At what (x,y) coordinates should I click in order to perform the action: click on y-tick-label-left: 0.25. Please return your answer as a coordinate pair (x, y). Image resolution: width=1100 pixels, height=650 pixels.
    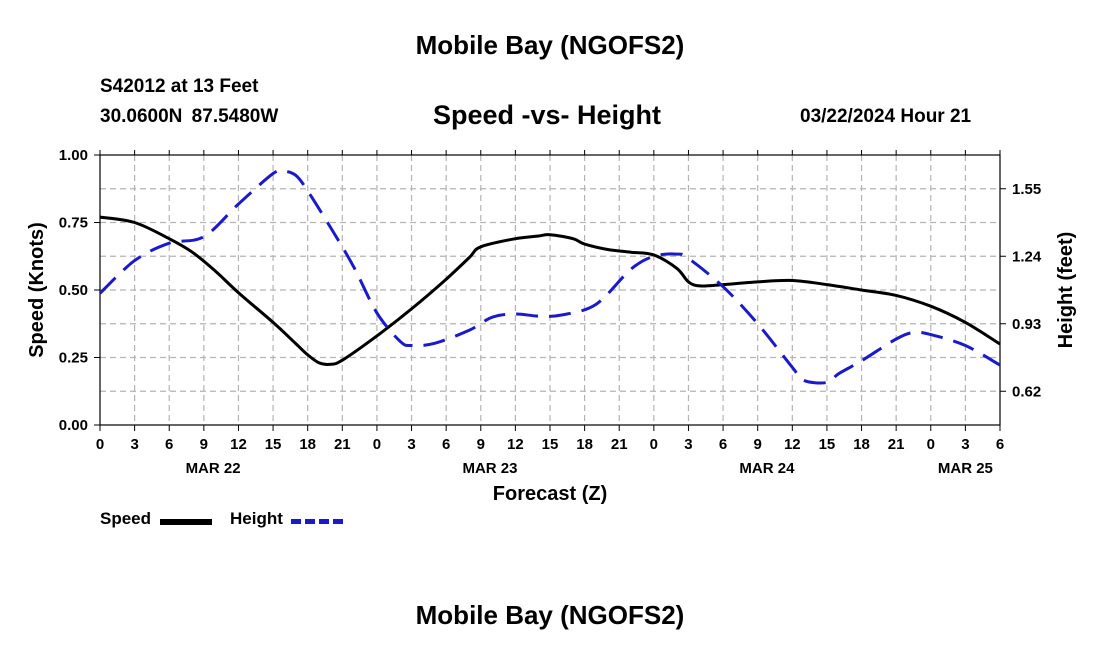
    Looking at the image, I should click on (73, 358).